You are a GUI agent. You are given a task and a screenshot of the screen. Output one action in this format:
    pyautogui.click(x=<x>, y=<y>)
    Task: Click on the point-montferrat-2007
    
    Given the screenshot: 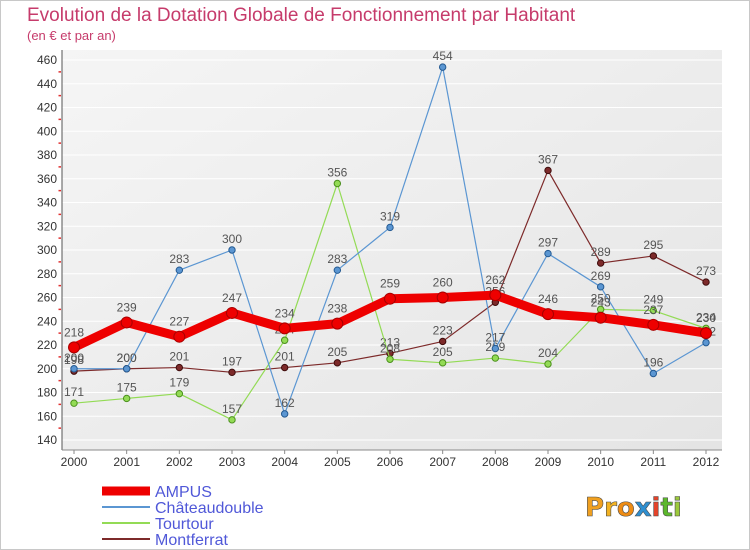 What is the action you would take?
    pyautogui.click(x=442, y=341)
    